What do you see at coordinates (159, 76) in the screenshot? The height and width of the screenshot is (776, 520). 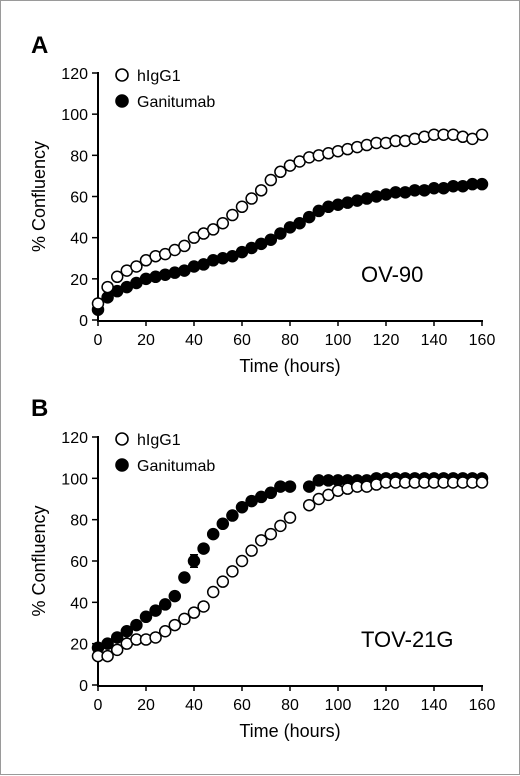 I see `panel-a-legend-label: hIgG1` at bounding box center [159, 76].